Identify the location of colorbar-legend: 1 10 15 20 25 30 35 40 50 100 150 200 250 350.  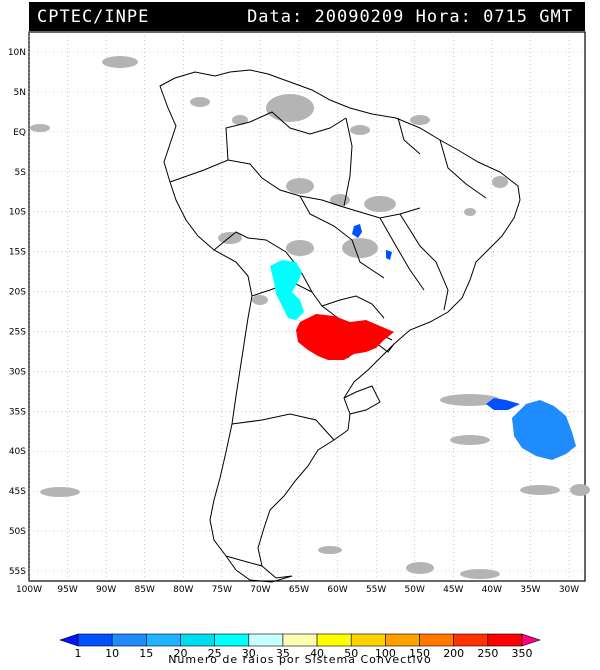
(300, 645).